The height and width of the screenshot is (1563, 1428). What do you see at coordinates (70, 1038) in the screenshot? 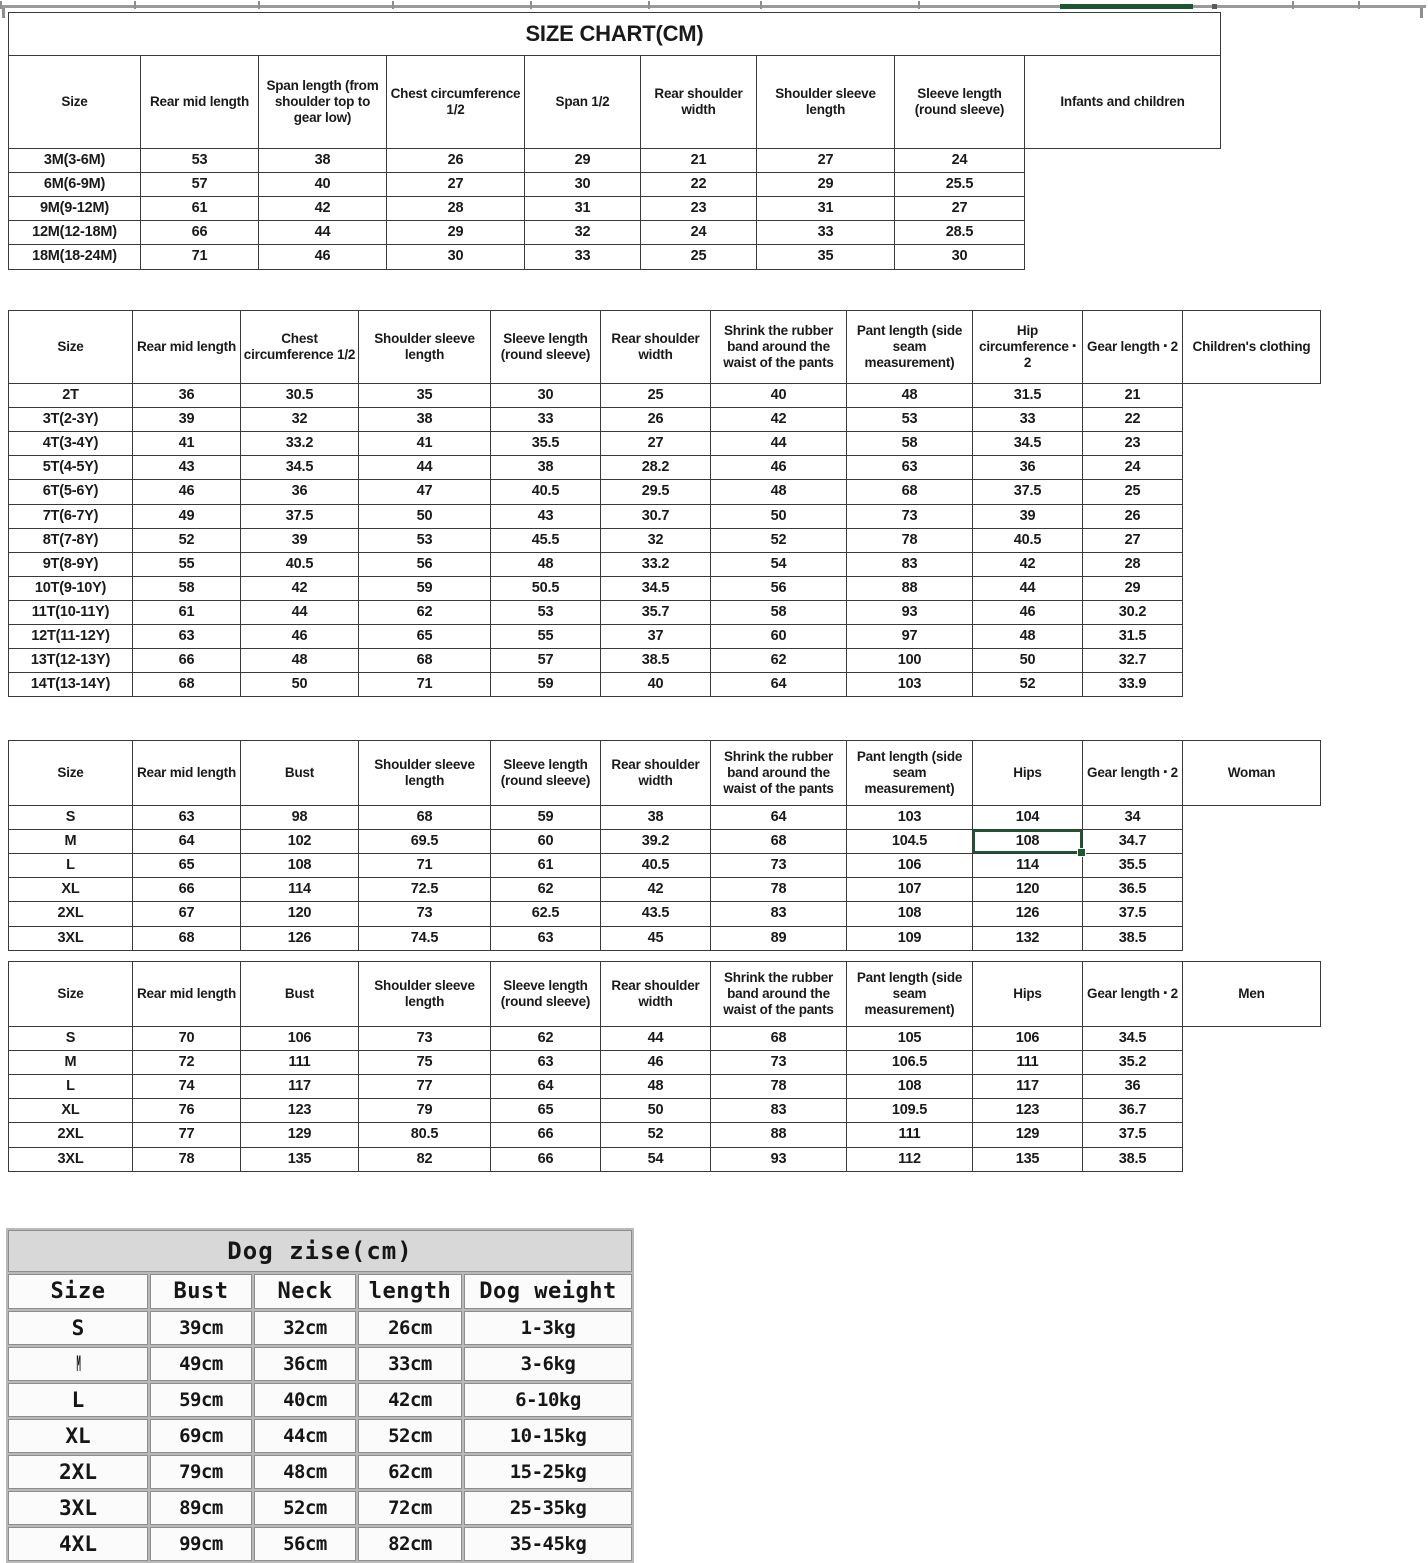
I see `cell-size: S` at bounding box center [70, 1038].